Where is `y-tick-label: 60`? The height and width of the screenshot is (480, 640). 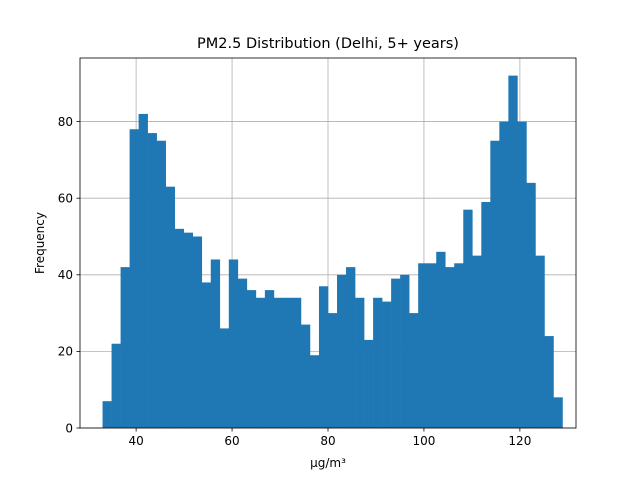
y-tick-label: 60 is located at coordinates (65, 198).